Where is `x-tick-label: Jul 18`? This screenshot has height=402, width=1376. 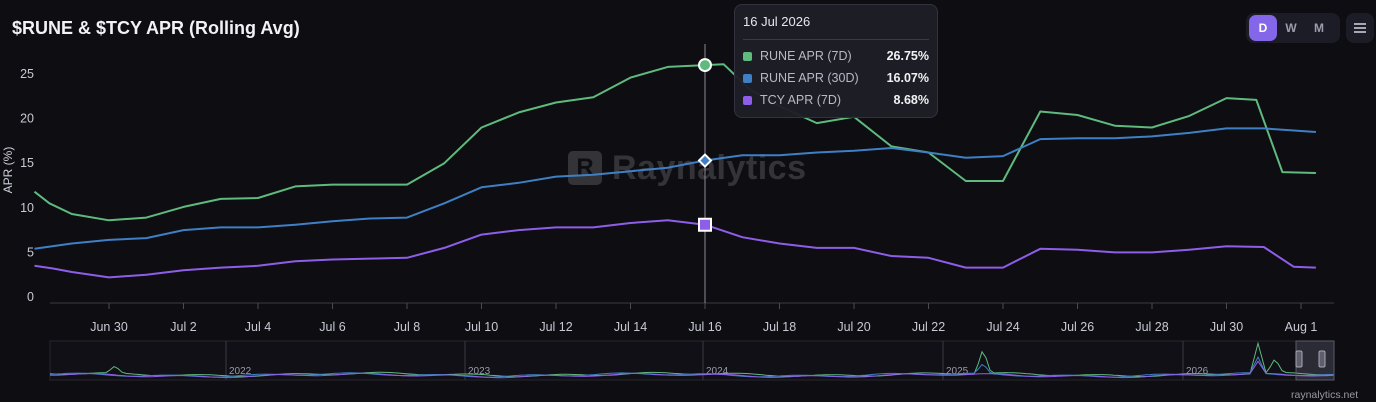 x-tick-label: Jul 18 is located at coordinates (779, 327).